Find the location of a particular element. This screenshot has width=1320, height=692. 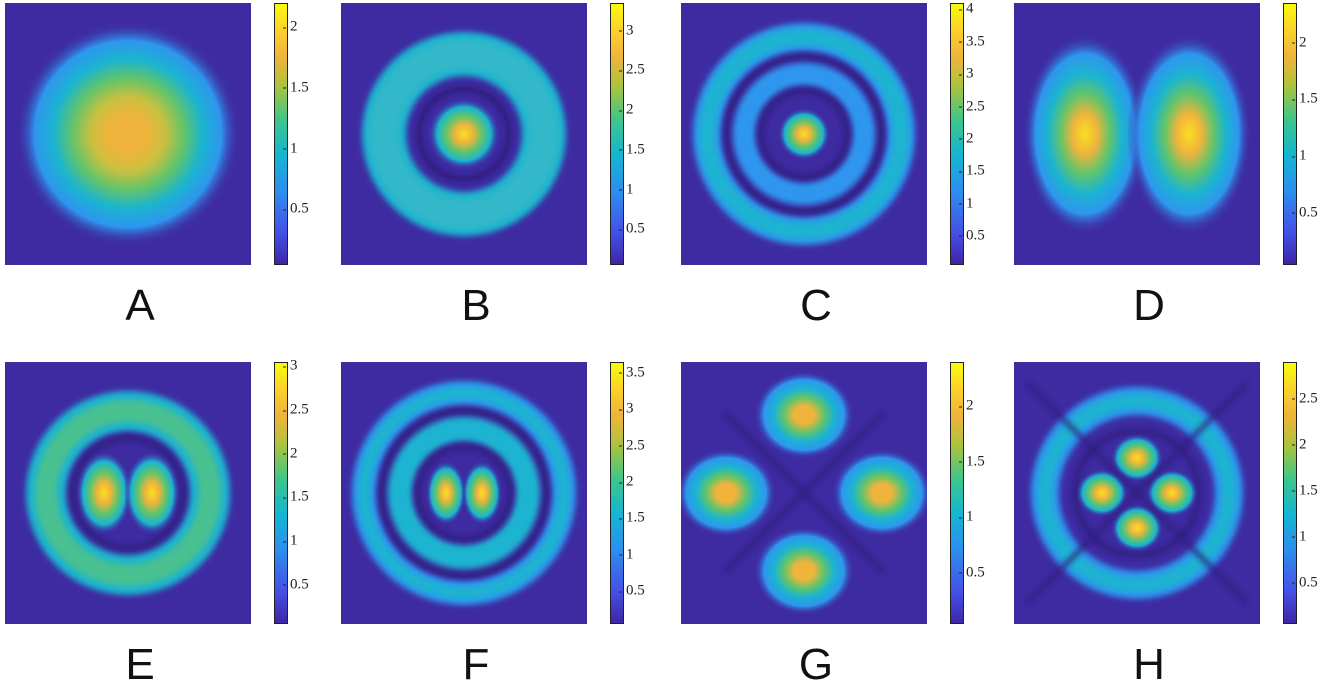

panel-h: 0.5 1 1.5 2 2.5 H is located at coordinates (1167, 527).